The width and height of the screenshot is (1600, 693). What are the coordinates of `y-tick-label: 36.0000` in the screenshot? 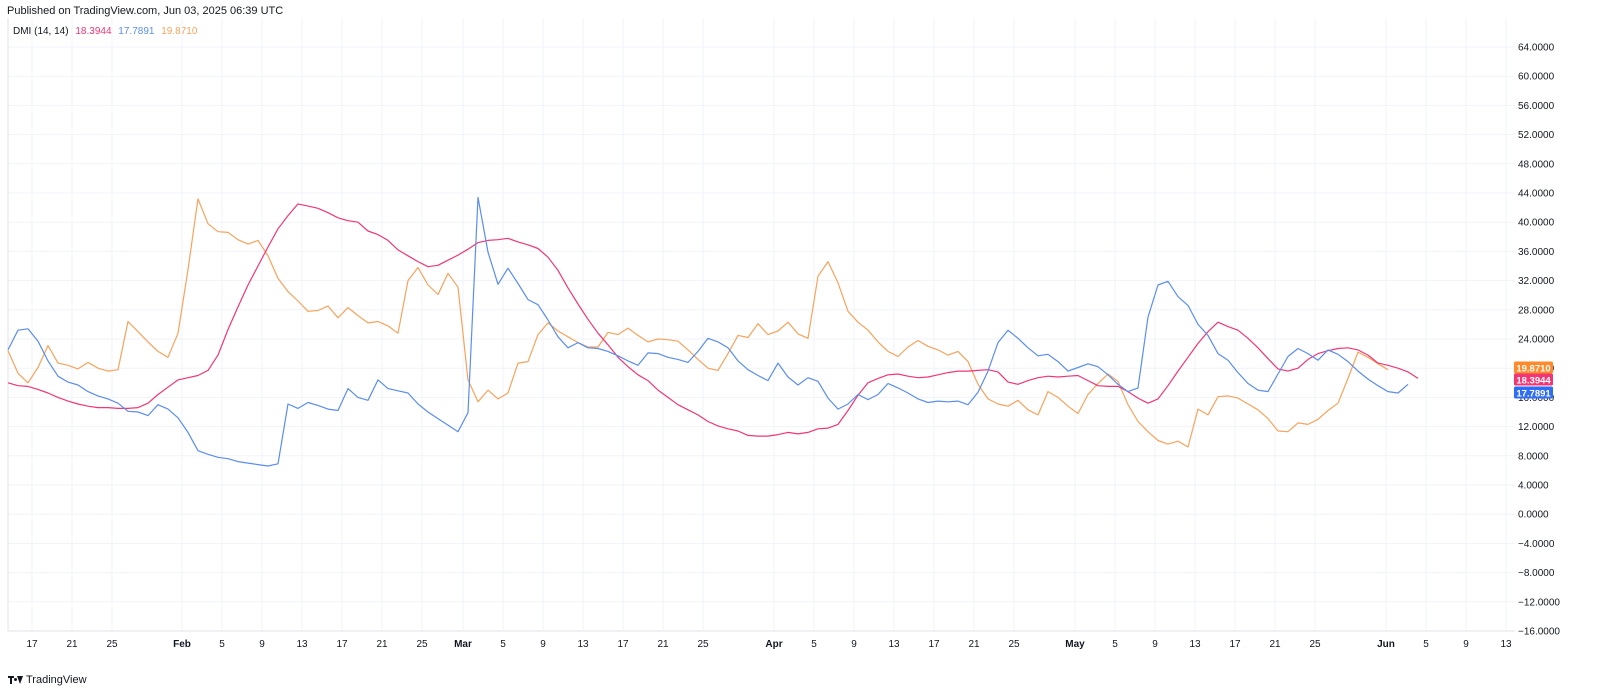 It's located at (1536, 252).